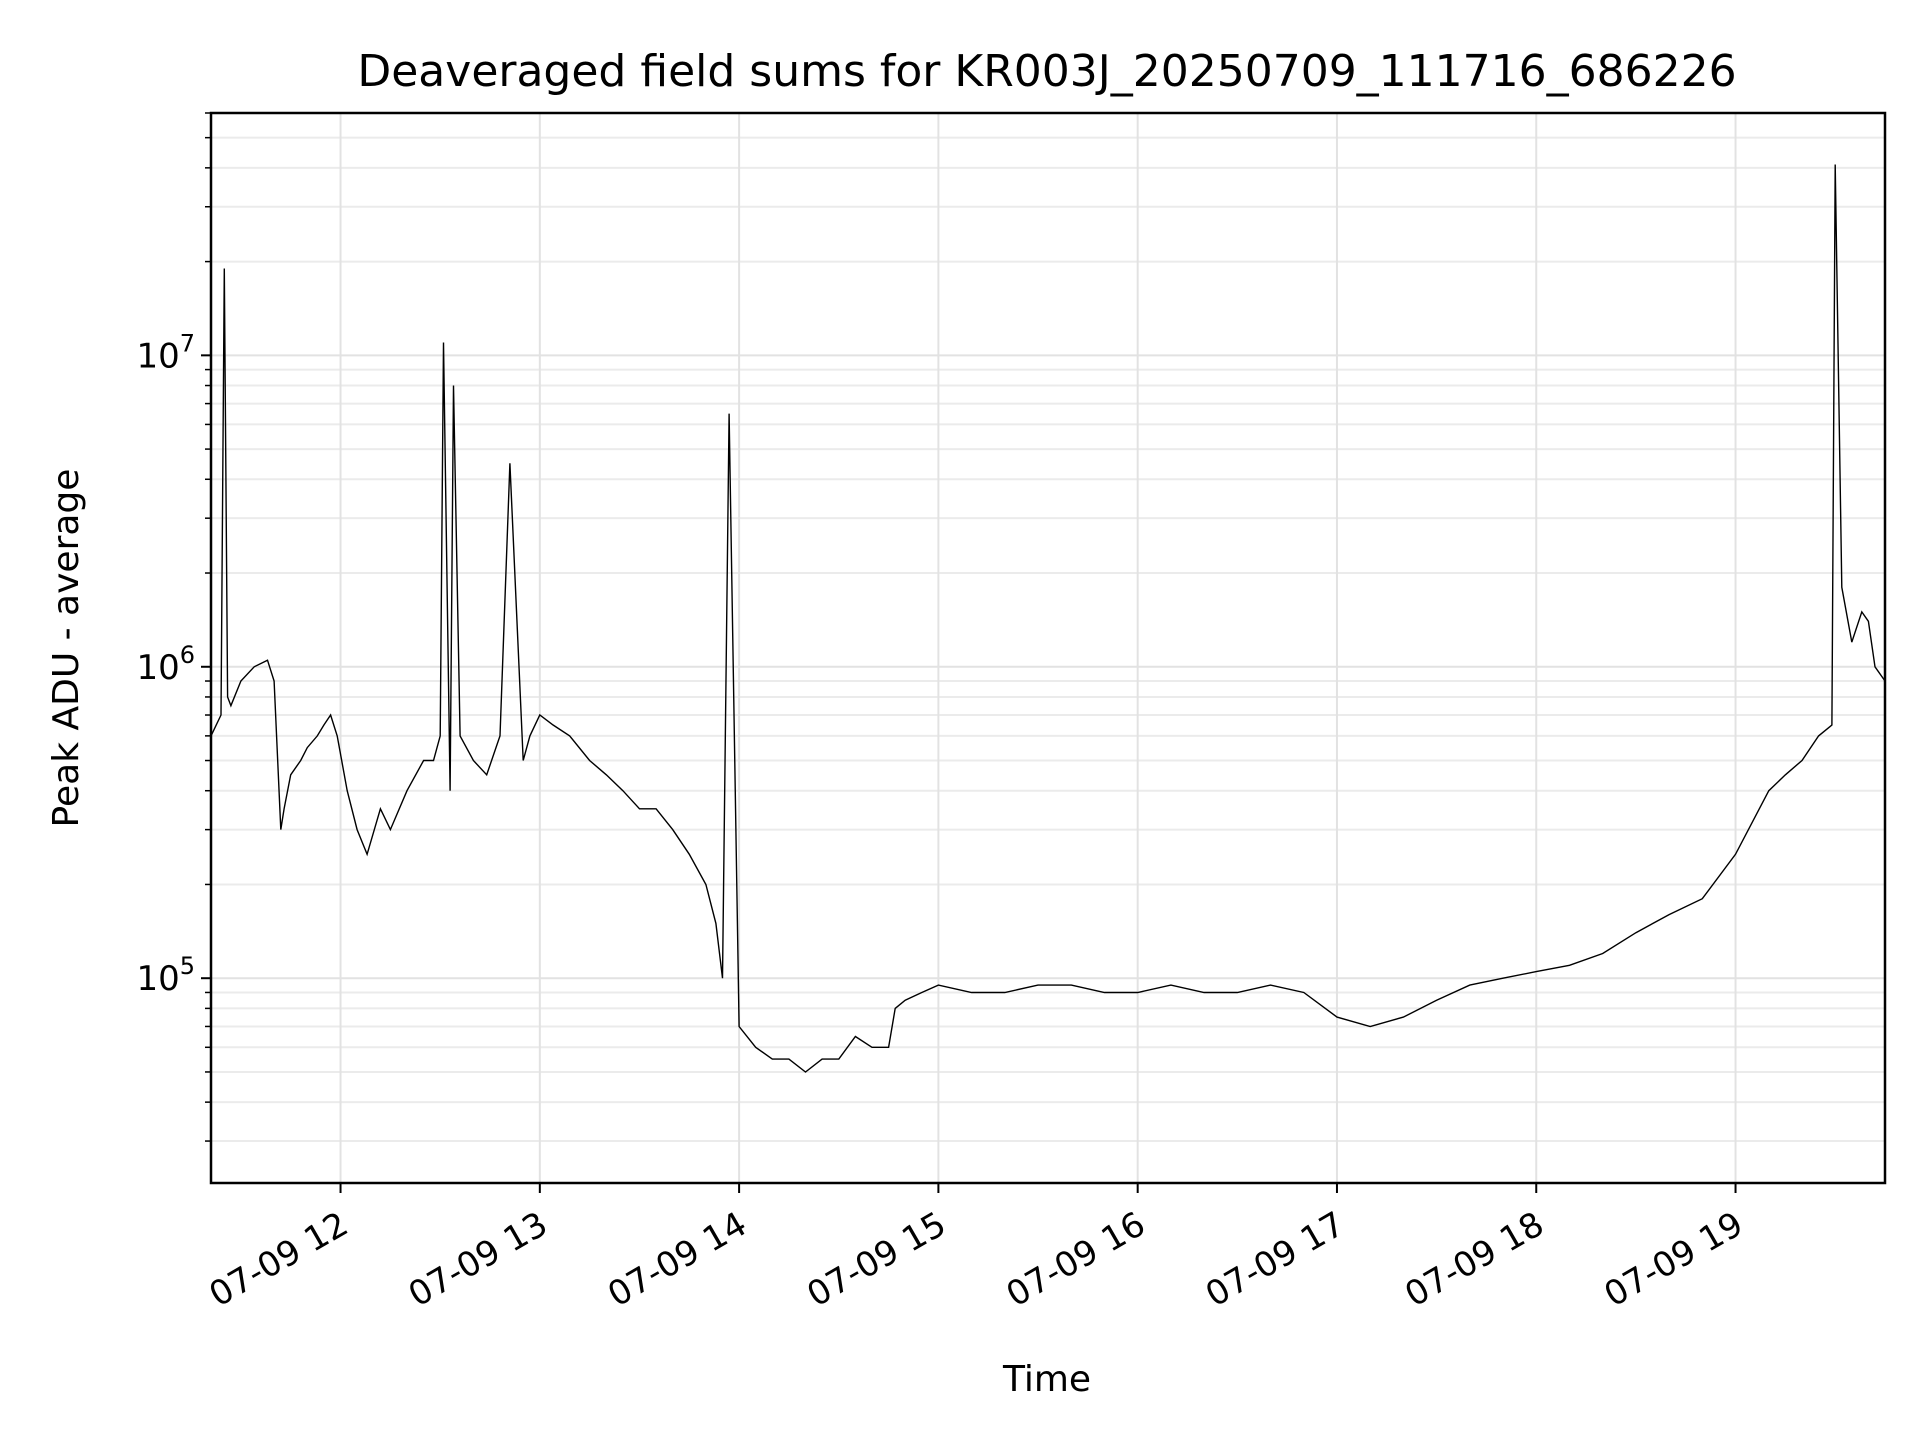 This screenshot has width=1920, height=1440. What do you see at coordinates (187, 966) in the screenshot?
I see `y-tick-label-exponent: 5` at bounding box center [187, 966].